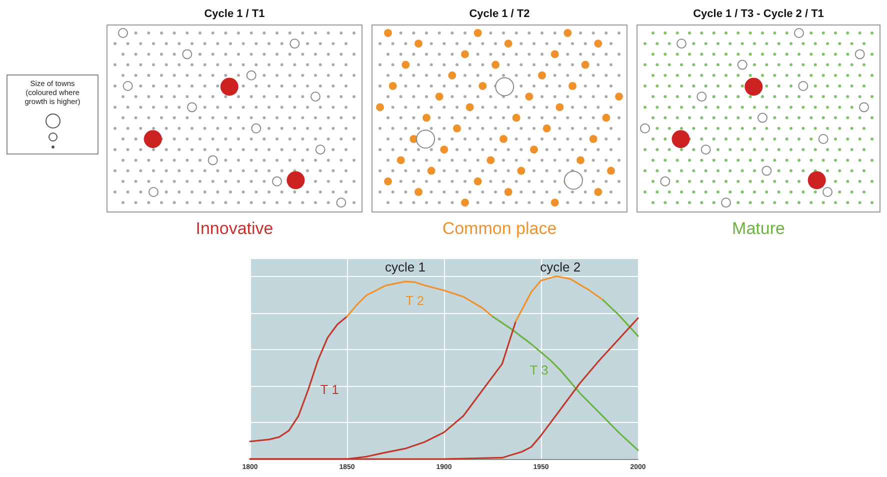  Describe the element at coordinates (539, 370) in the screenshot. I see `series-label: T 3` at that location.